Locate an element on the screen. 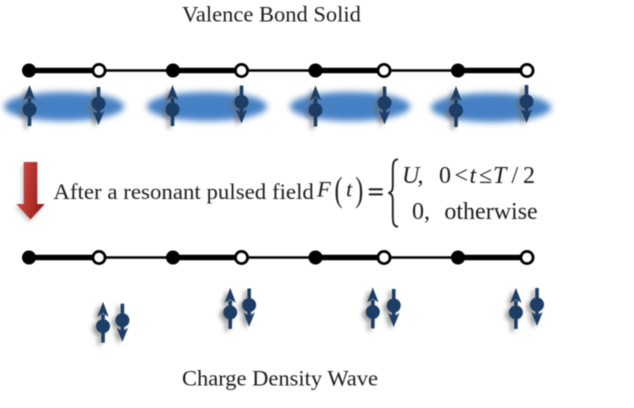 Image resolution: width=634 pixels, height=408 pixels. svg-text: F is located at coordinates (323, 188).